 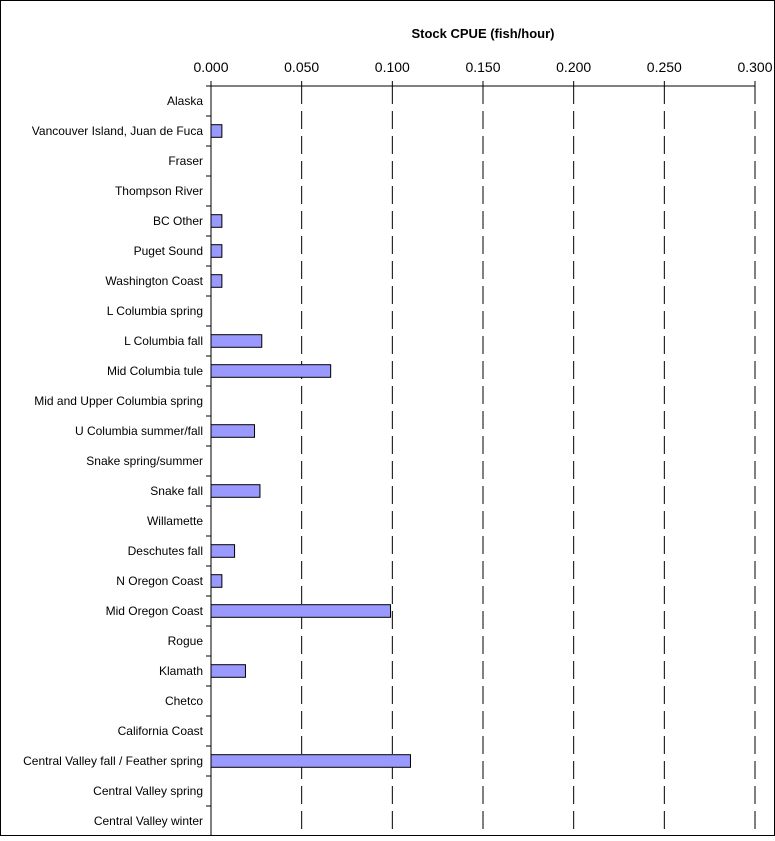 What do you see at coordinates (144, 461) in the screenshot?
I see `category-label: Snake spring/summer` at bounding box center [144, 461].